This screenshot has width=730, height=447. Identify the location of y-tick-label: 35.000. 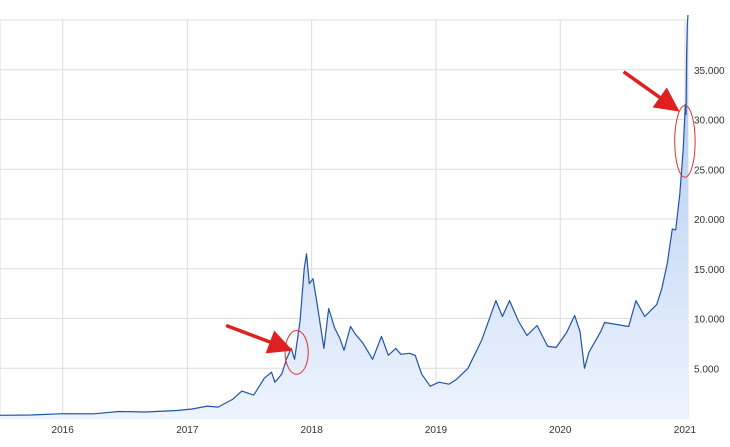
(709, 71).